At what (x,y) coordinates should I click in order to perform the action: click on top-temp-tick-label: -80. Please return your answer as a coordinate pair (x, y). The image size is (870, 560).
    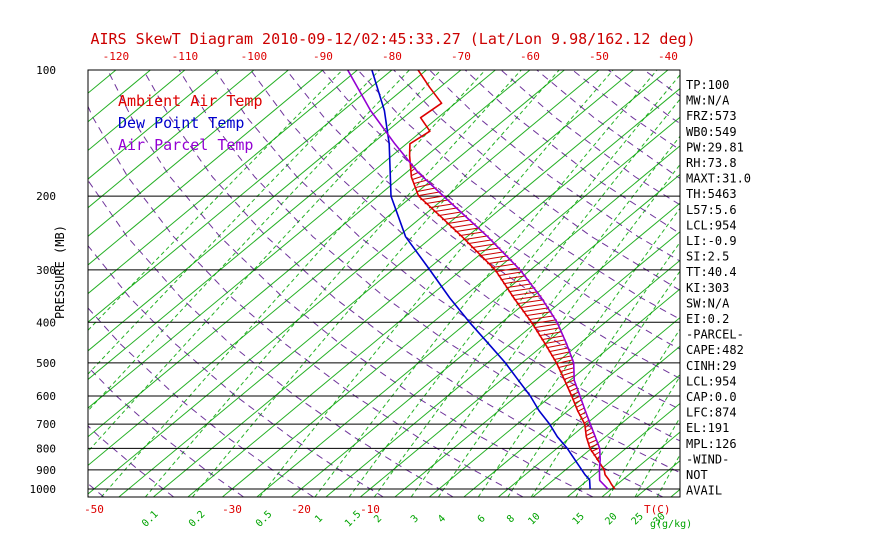
    Looking at the image, I should click on (392, 56).